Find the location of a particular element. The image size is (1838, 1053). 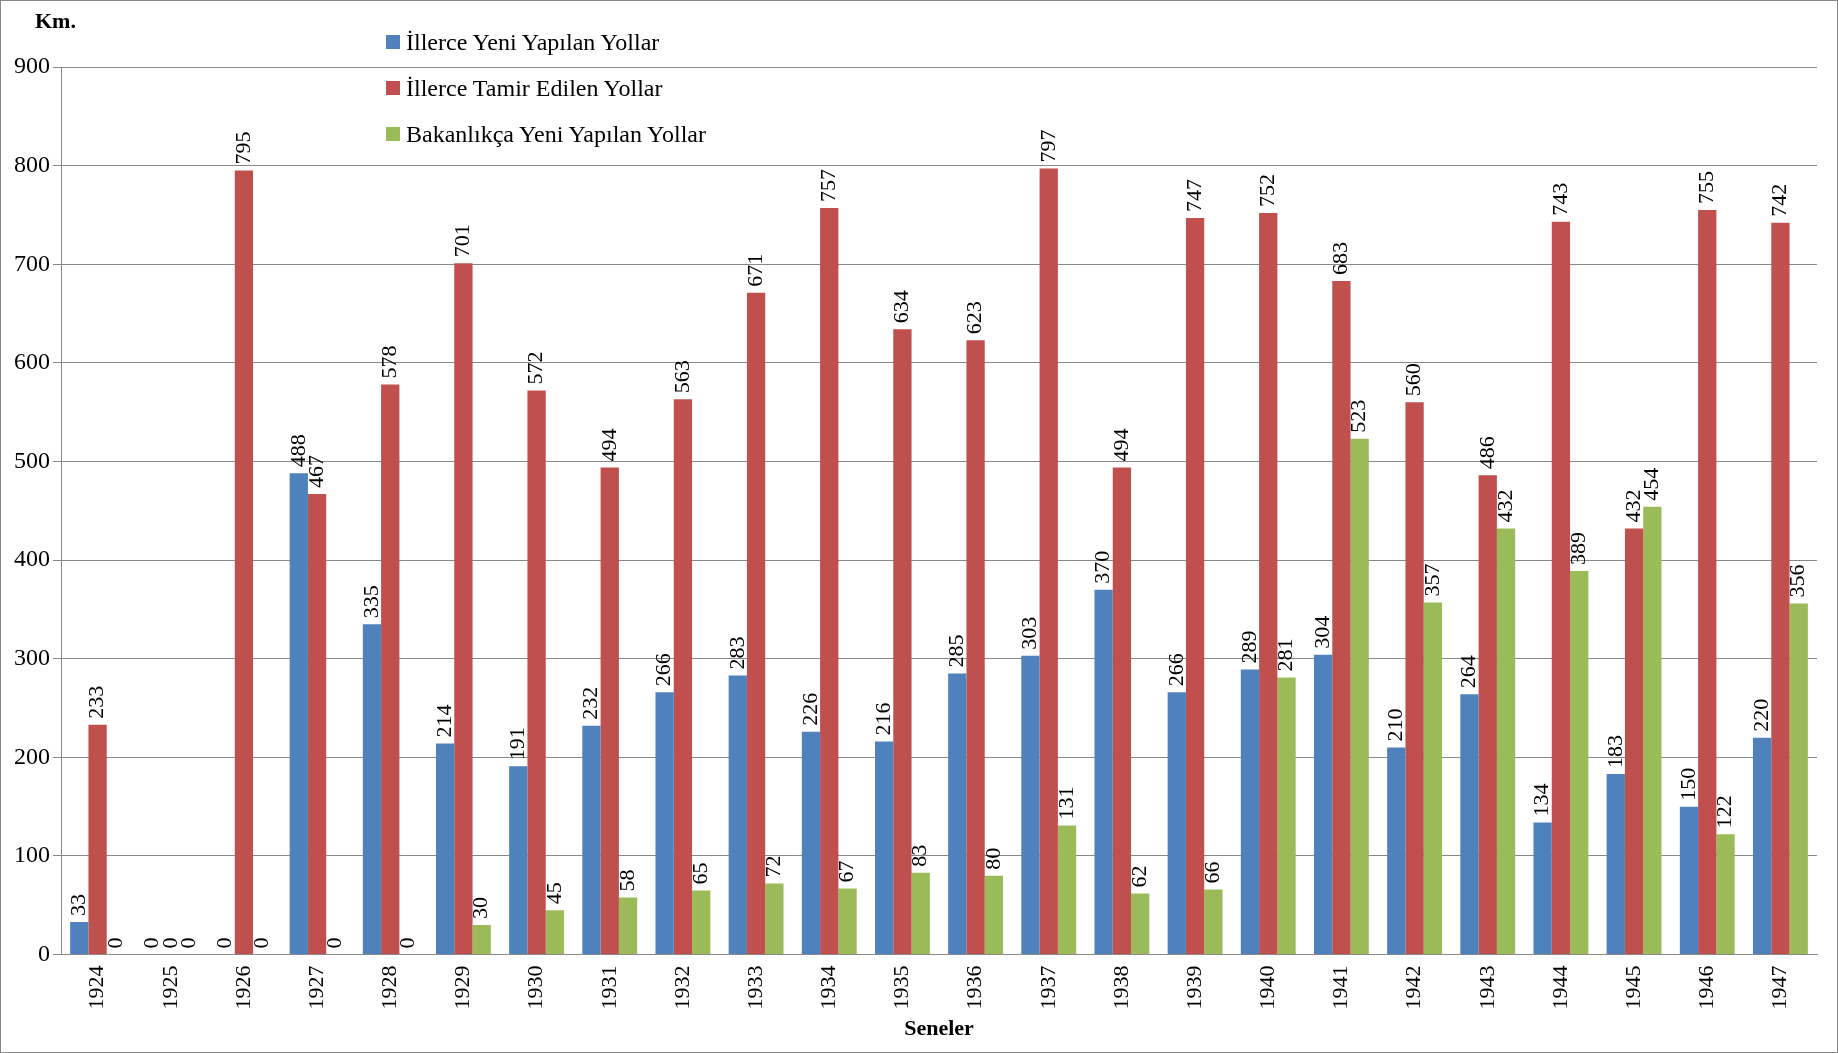

y-tick-label: 800 is located at coordinates (32, 163).